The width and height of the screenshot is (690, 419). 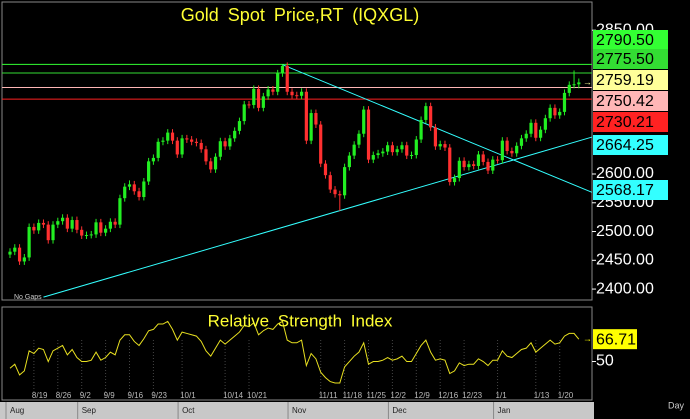 What do you see at coordinates (17, 410) in the screenshot?
I see `month-label: Aug` at bounding box center [17, 410].